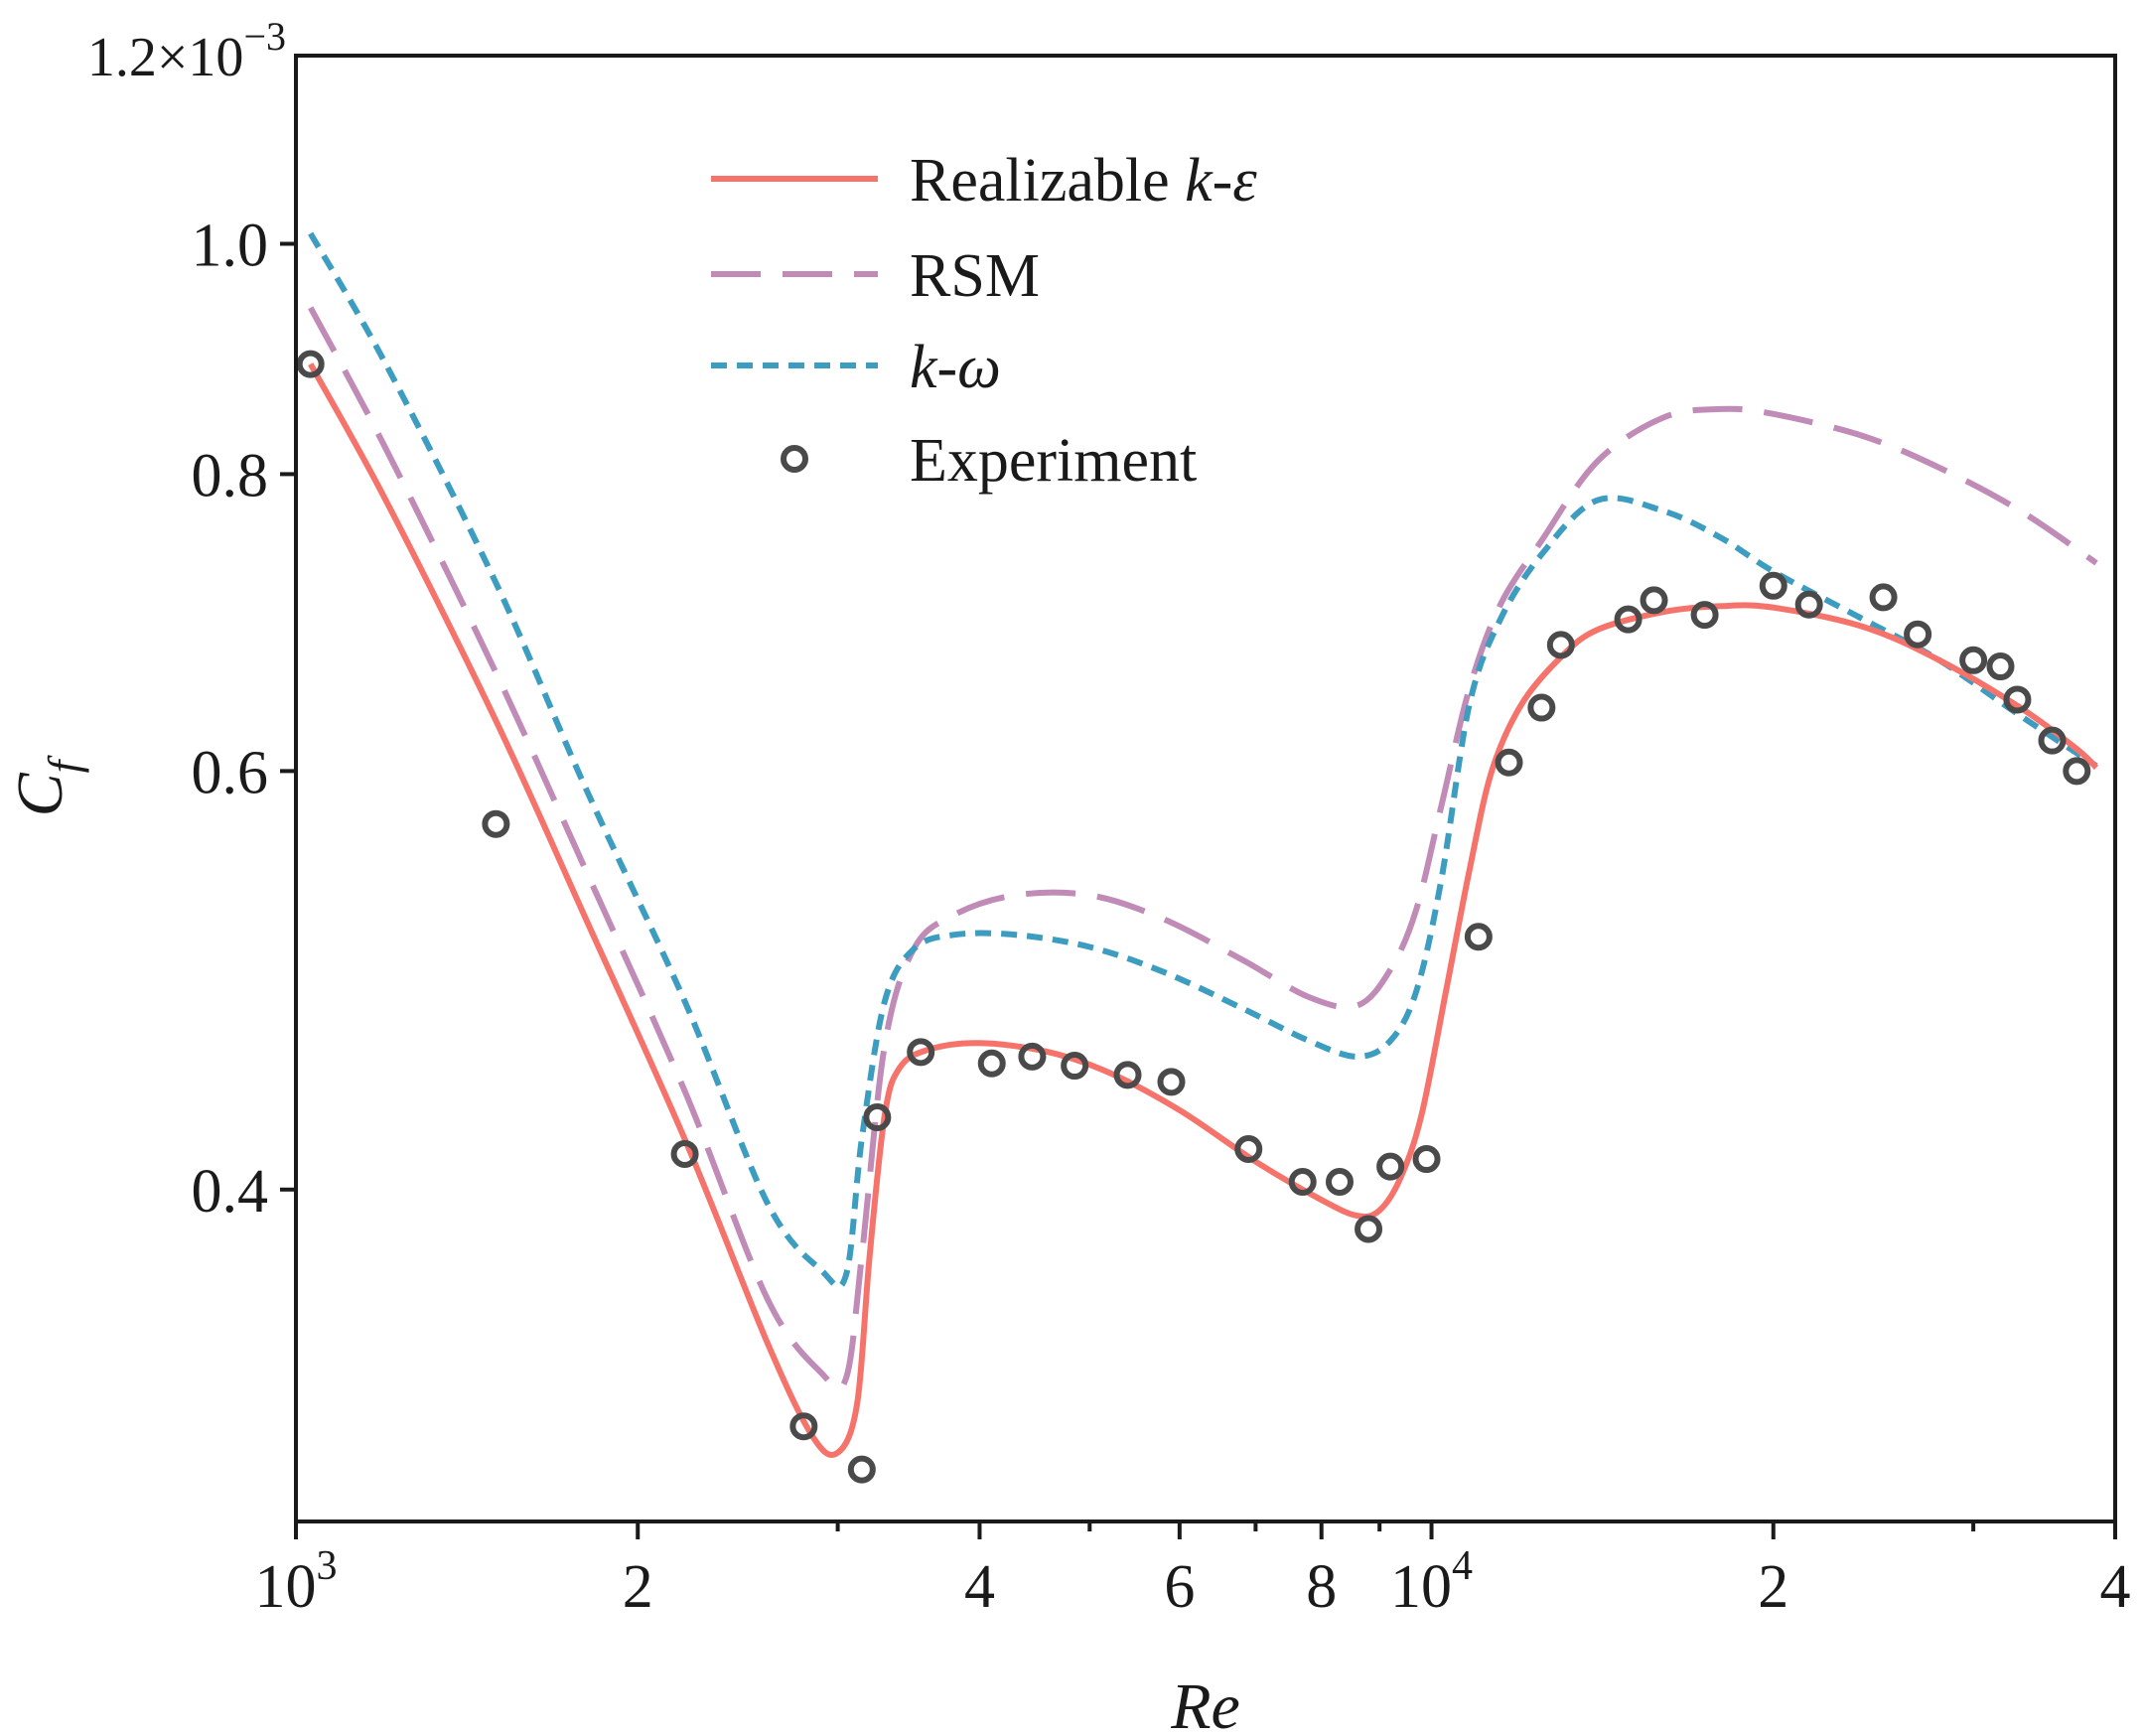 The image size is (2143, 1736). Describe the element at coordinates (230, 772) in the screenshot. I see `y-tick-label-1: 0.6` at that location.